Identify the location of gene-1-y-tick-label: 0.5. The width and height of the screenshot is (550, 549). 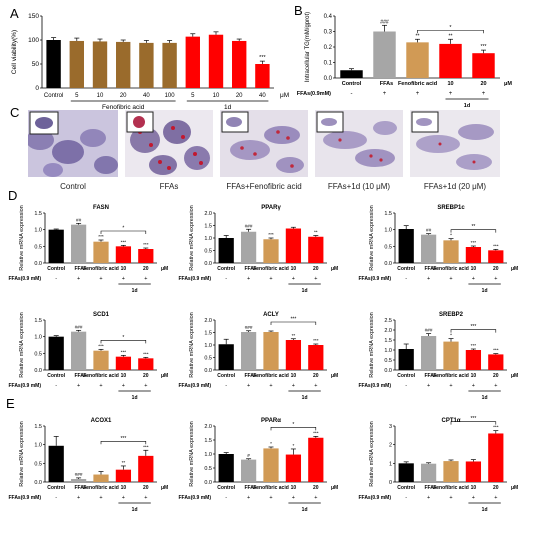
(208, 252).